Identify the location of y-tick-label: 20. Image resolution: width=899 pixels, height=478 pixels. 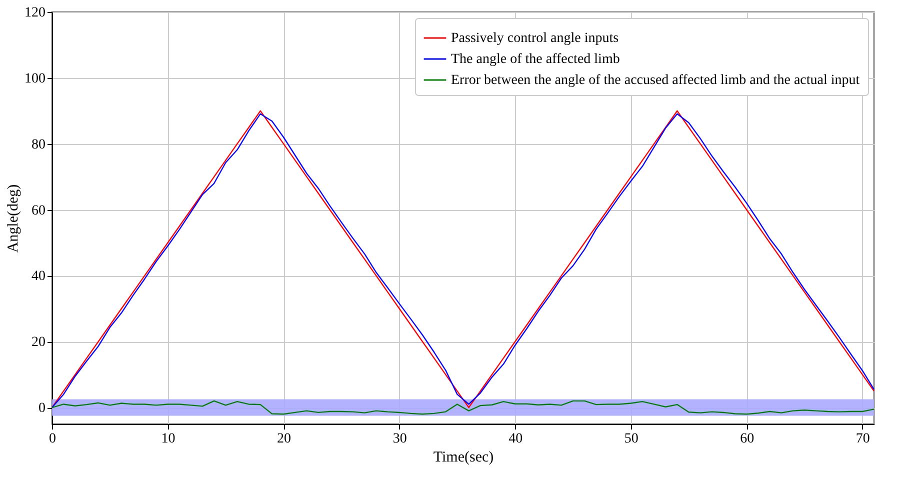
(39, 342).